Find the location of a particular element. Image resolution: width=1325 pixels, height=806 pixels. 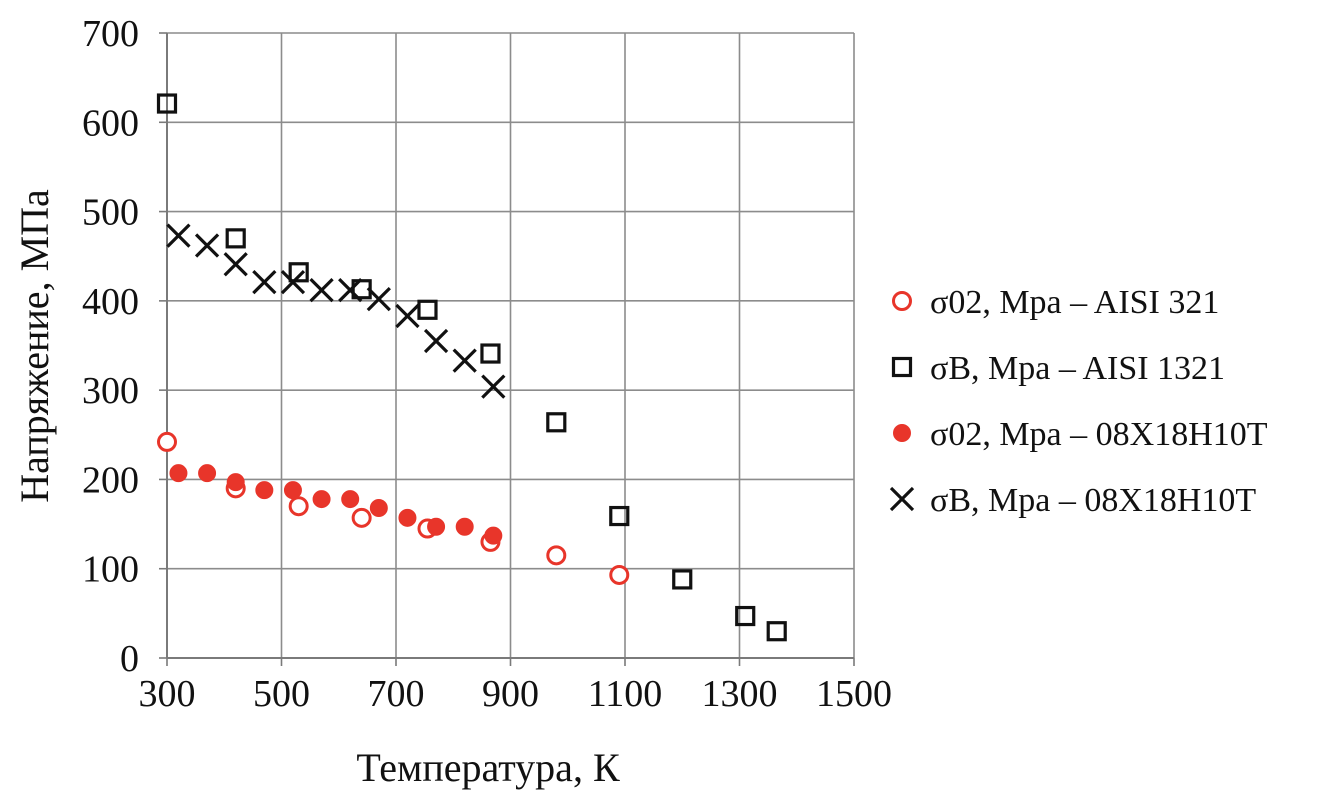

y-tick-label: 400 is located at coordinates (110, 302).